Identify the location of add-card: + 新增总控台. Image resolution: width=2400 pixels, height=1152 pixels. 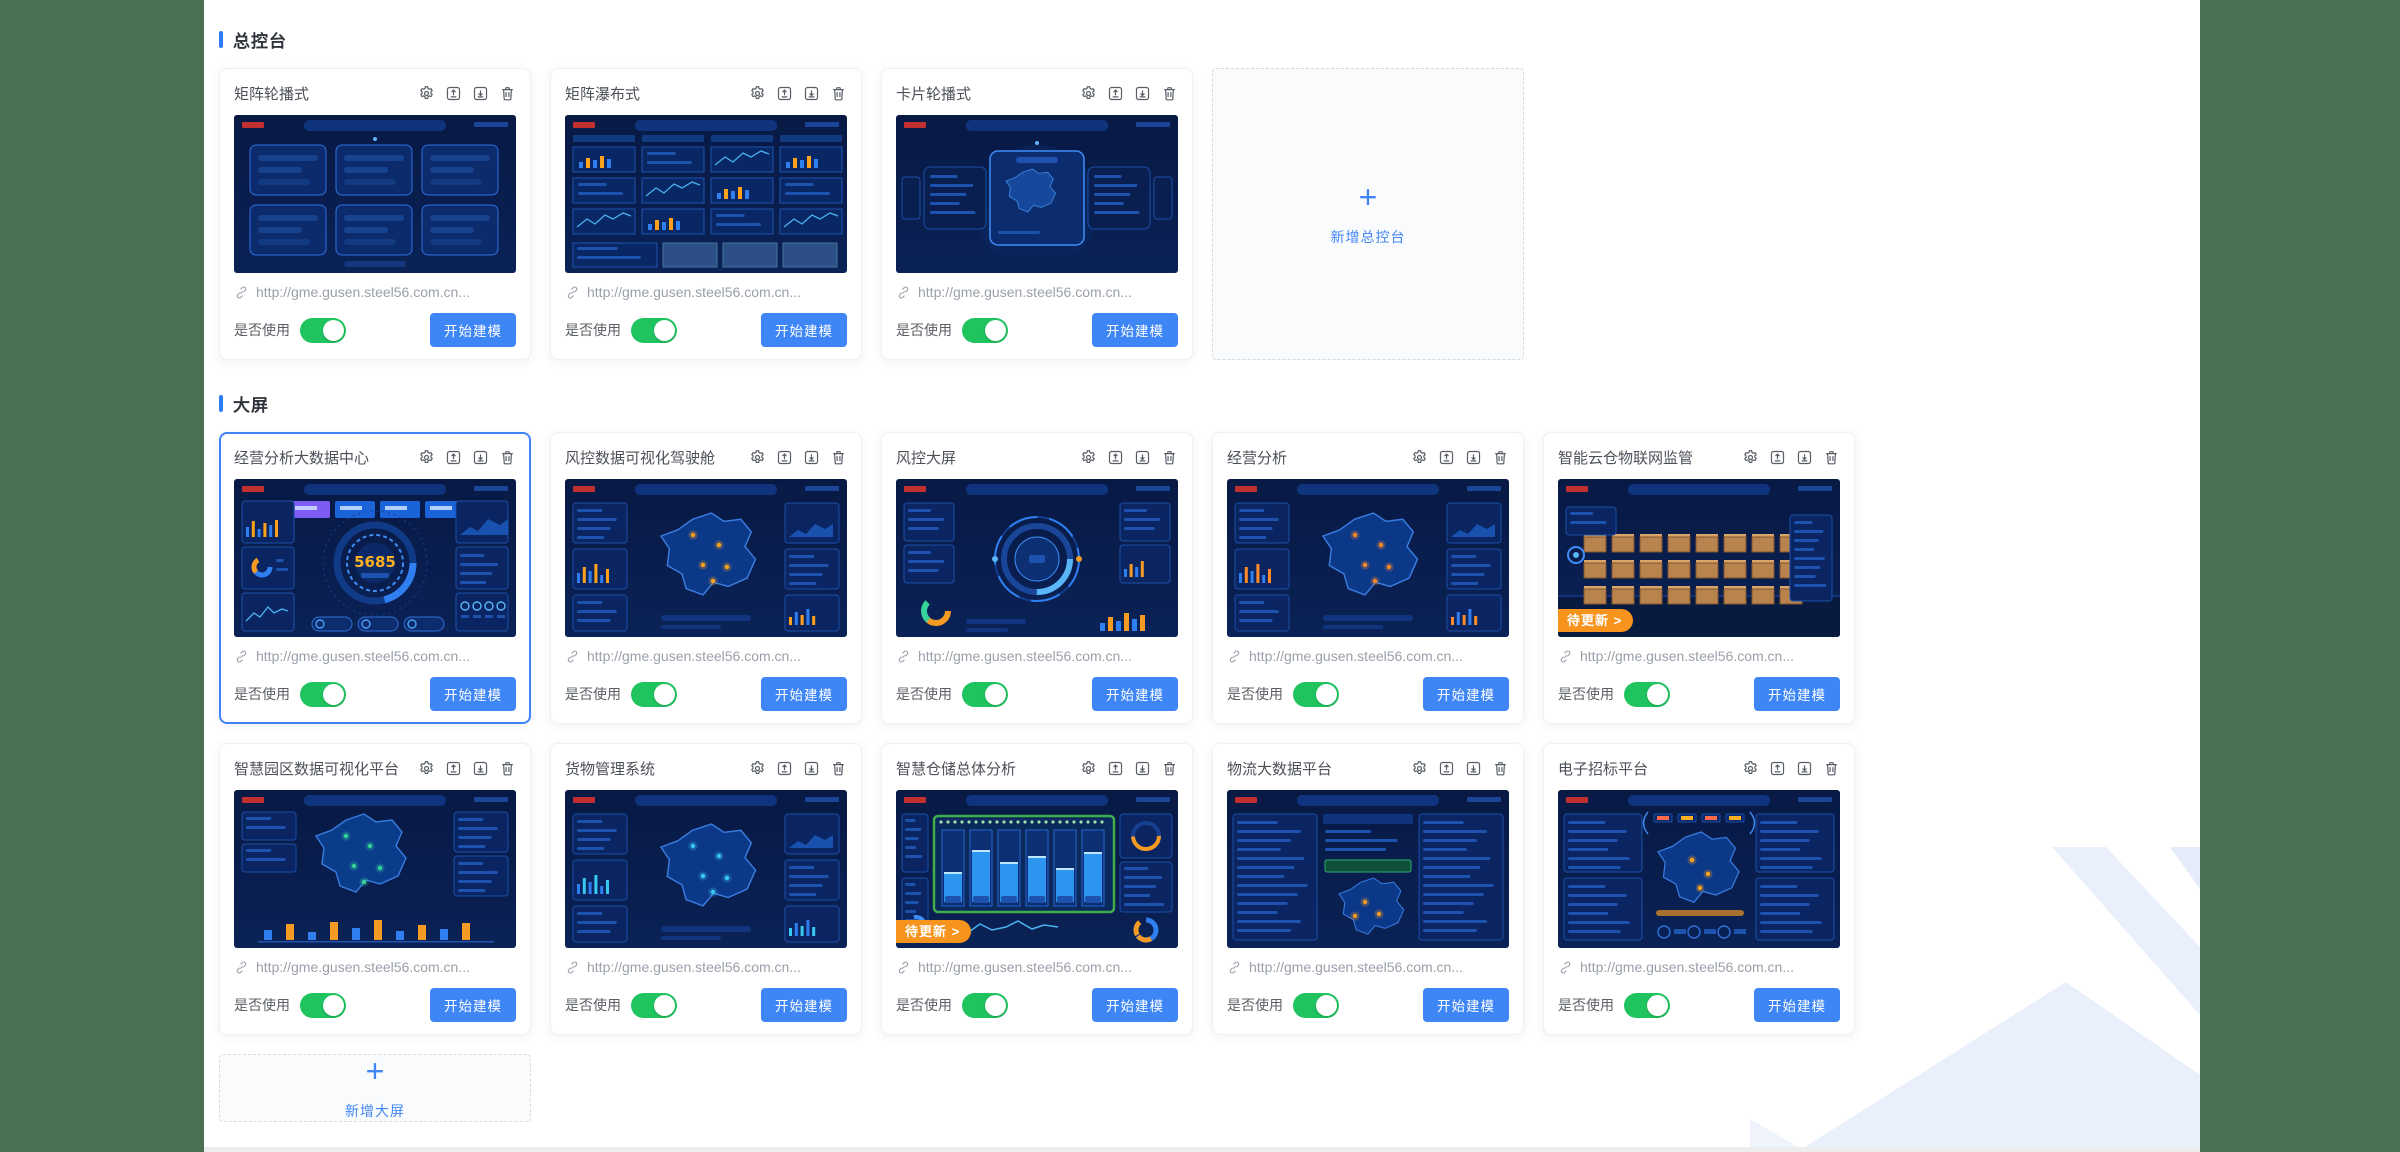
(1368, 214).